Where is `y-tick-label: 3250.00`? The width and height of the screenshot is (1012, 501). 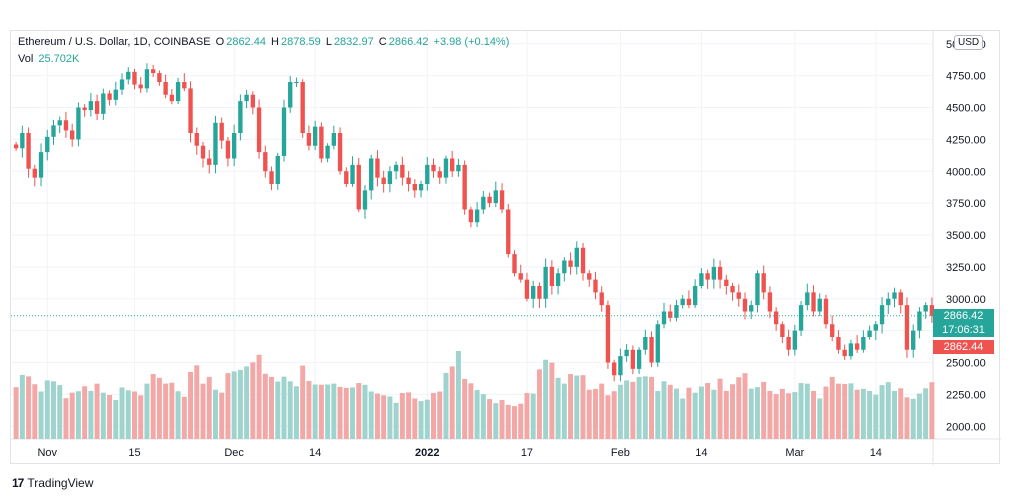
y-tick-label: 3250.00 is located at coordinates (966, 268).